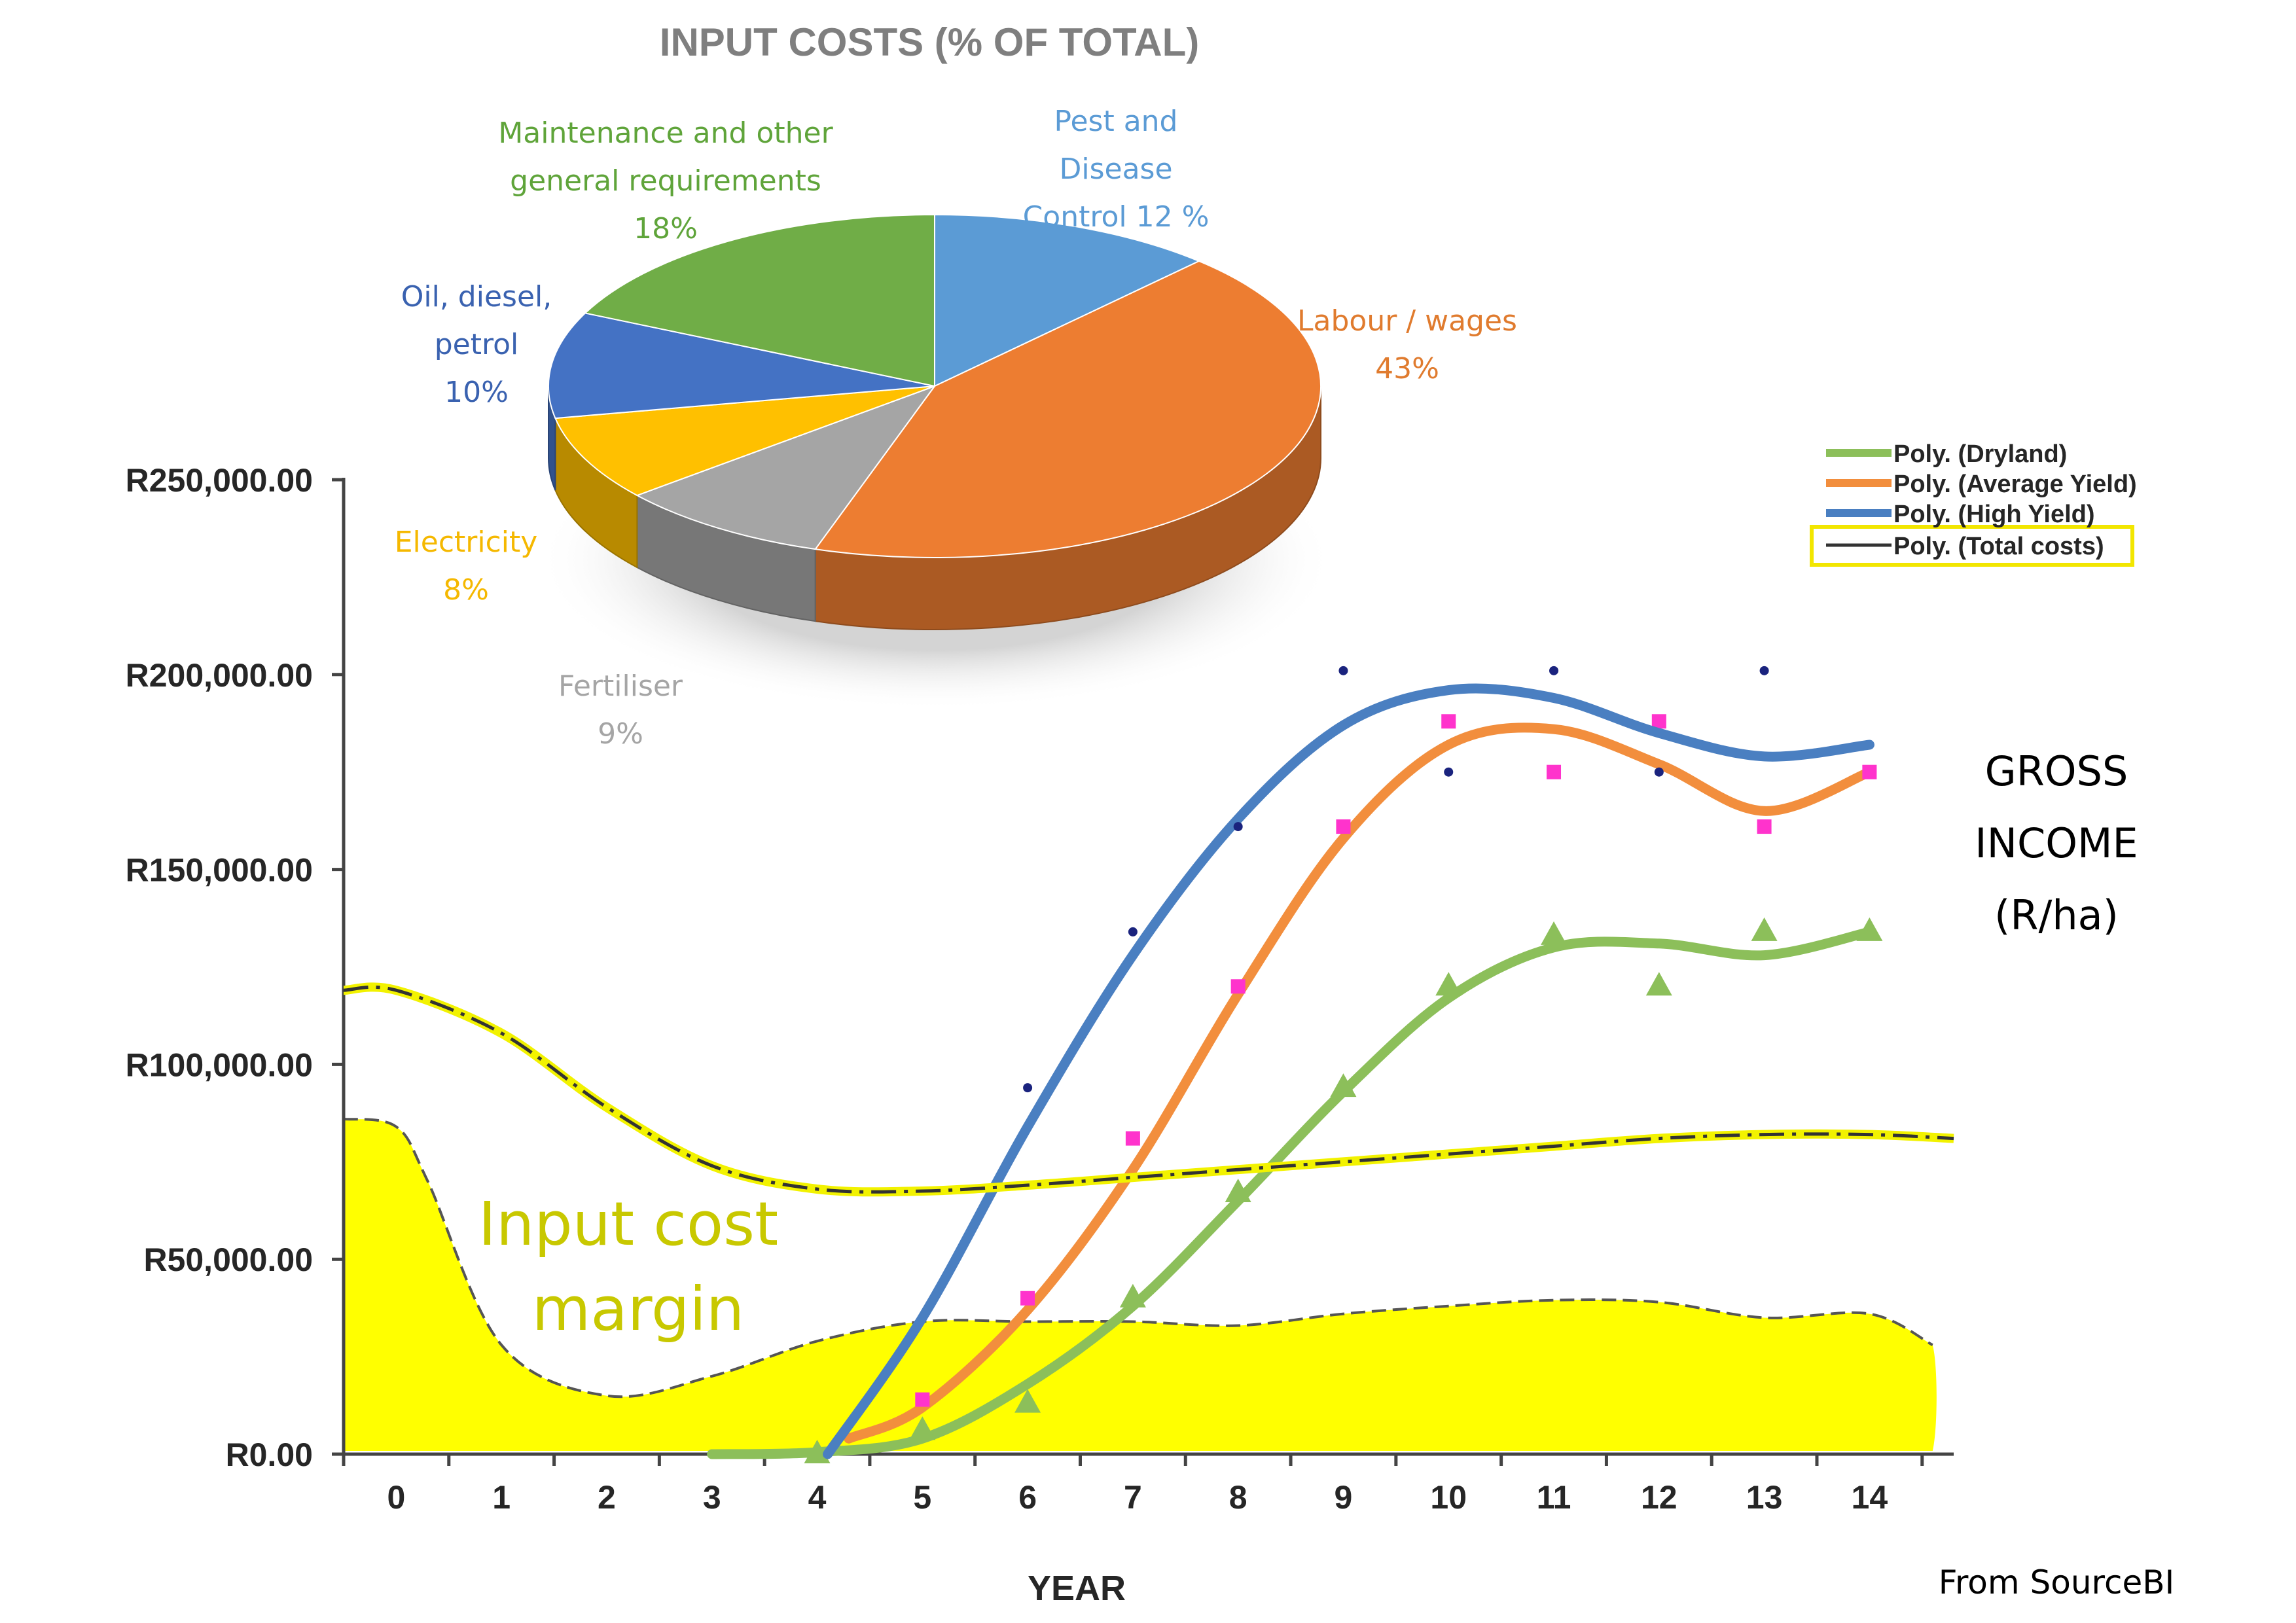 The image size is (2296, 1623). What do you see at coordinates (929, 42) in the screenshot?
I see `pie-title: INPUT COSTS (% OF TOTAL)` at bounding box center [929, 42].